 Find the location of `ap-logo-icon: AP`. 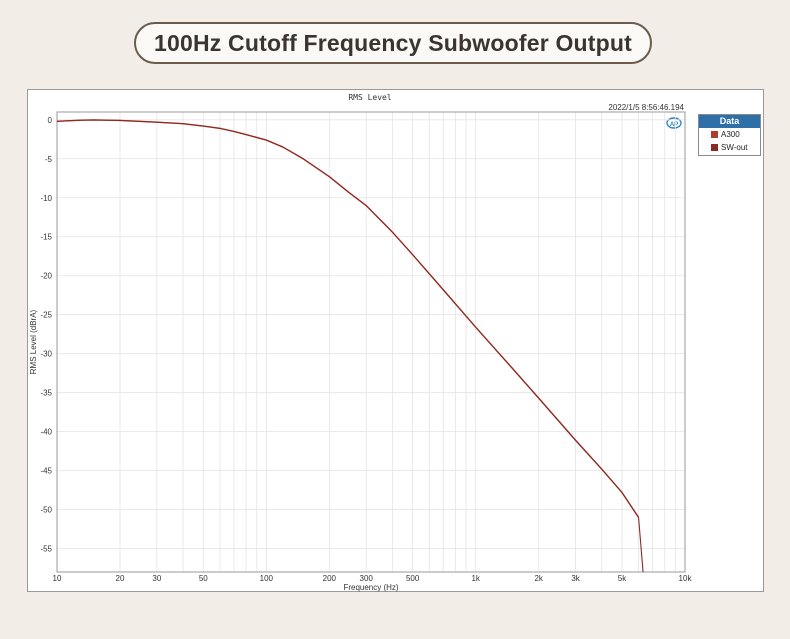

ap-logo-icon: AP is located at coordinates (674, 123).